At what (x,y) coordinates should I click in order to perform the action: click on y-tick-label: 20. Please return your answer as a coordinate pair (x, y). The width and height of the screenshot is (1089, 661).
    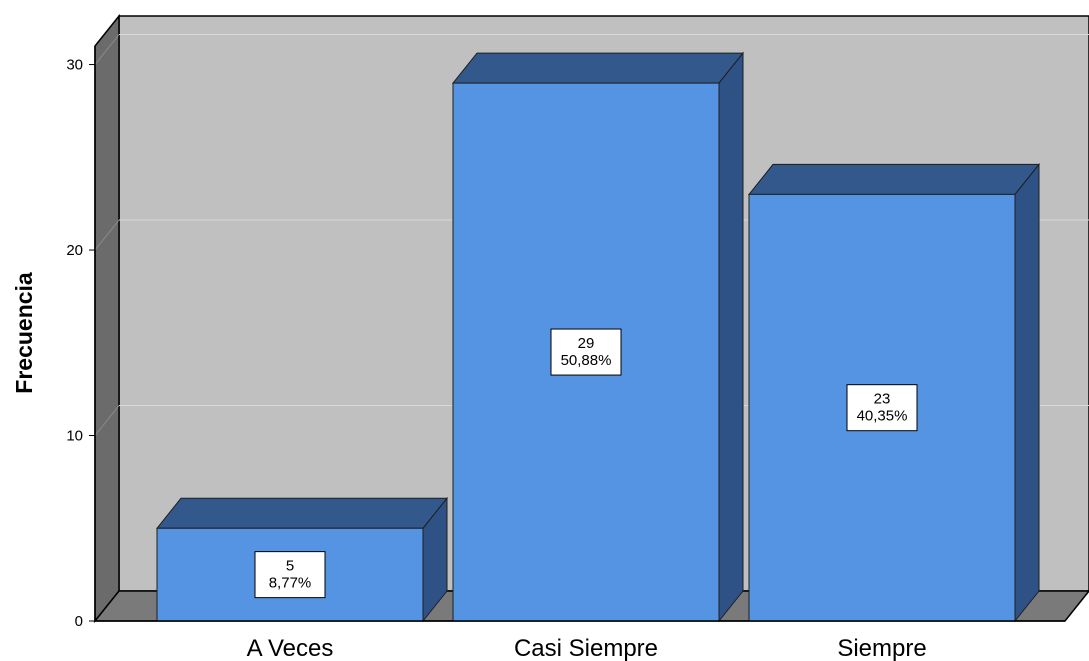
    Looking at the image, I should click on (74, 250).